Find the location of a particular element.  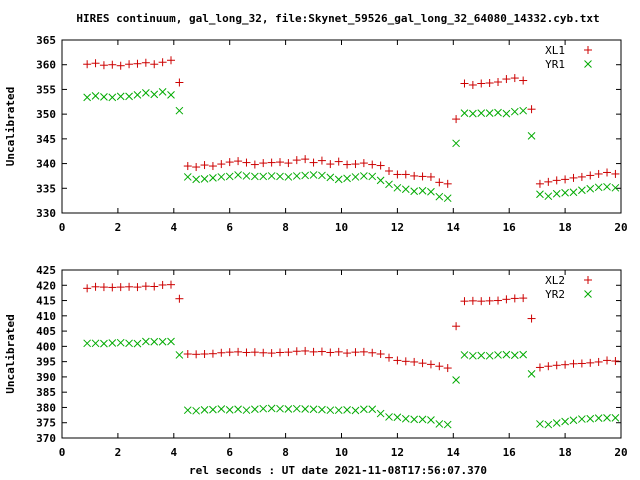

x-tick-label: 16 is located at coordinates (510, 452).